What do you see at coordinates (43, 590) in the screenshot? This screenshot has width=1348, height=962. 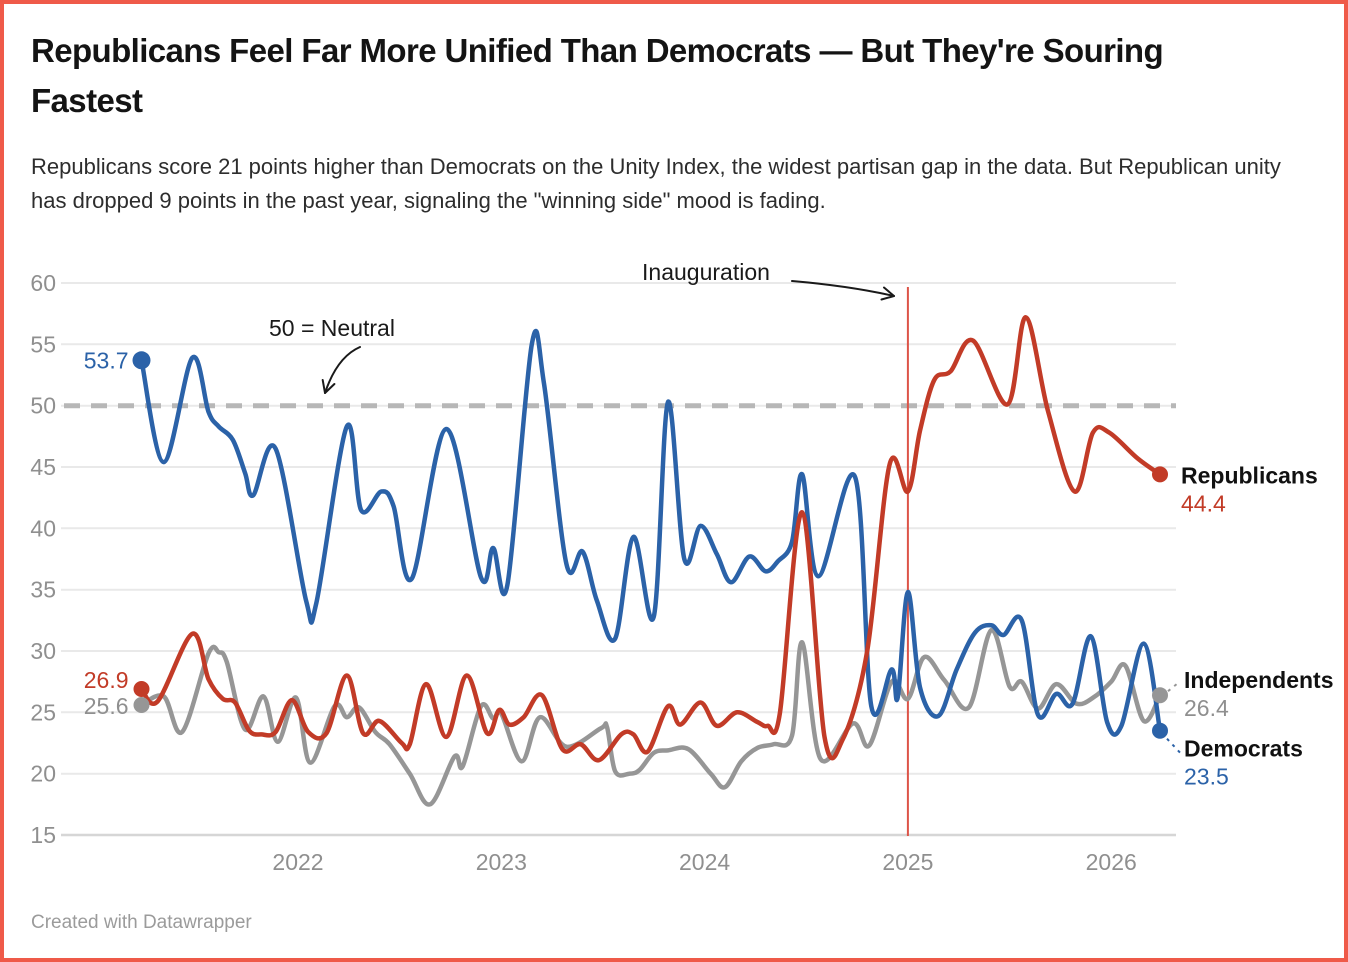 I see `y-tick-label-35: 35` at bounding box center [43, 590].